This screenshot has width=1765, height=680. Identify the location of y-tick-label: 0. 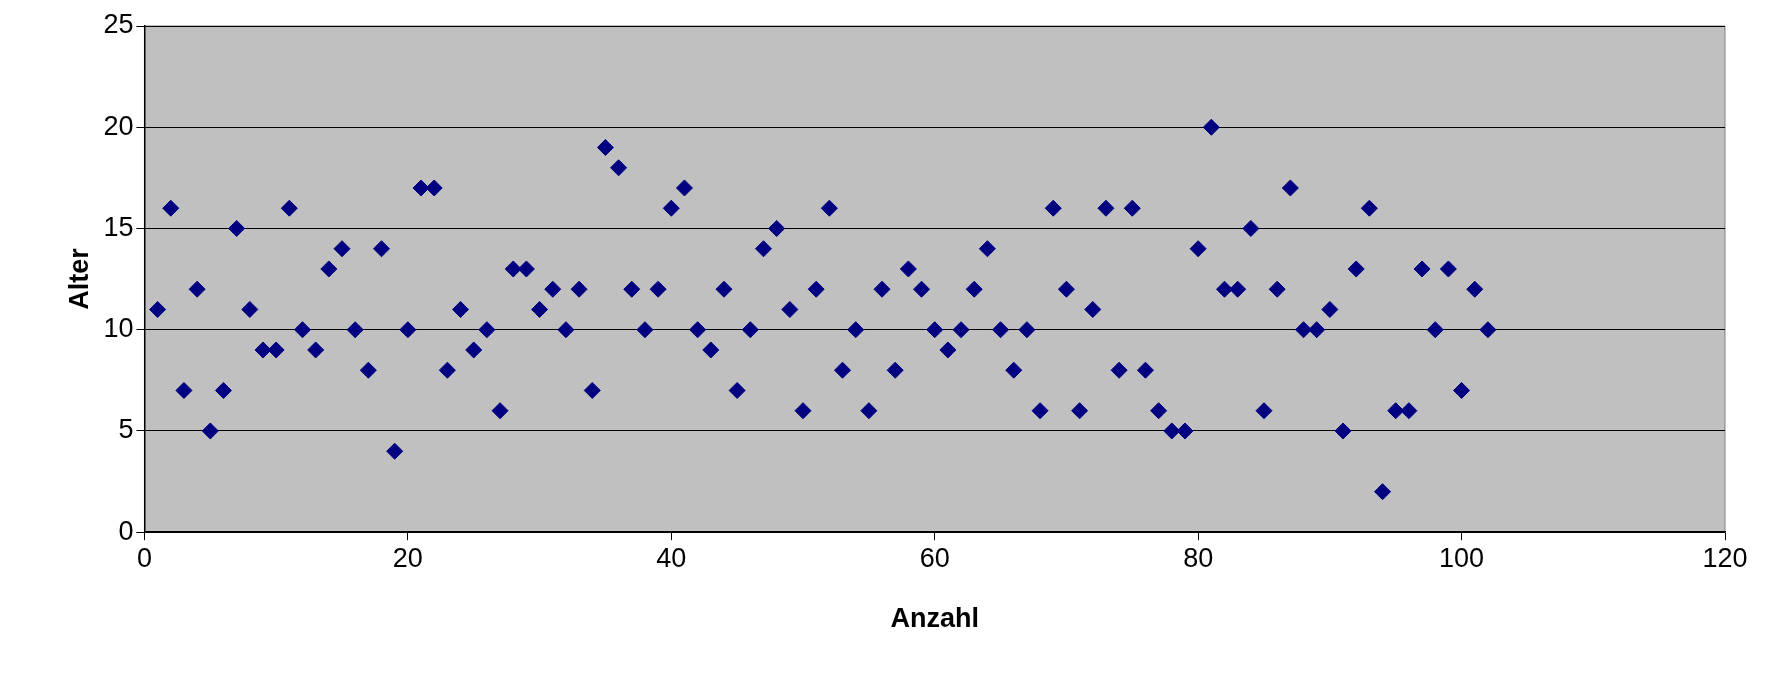
(126, 530).